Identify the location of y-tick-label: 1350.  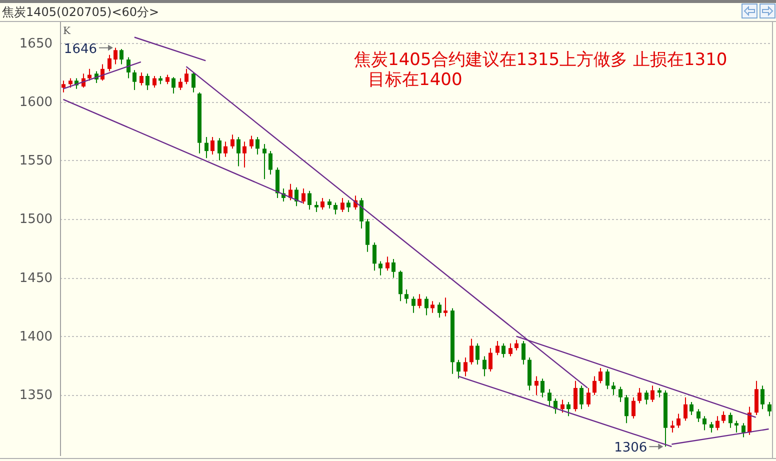
(35, 396).